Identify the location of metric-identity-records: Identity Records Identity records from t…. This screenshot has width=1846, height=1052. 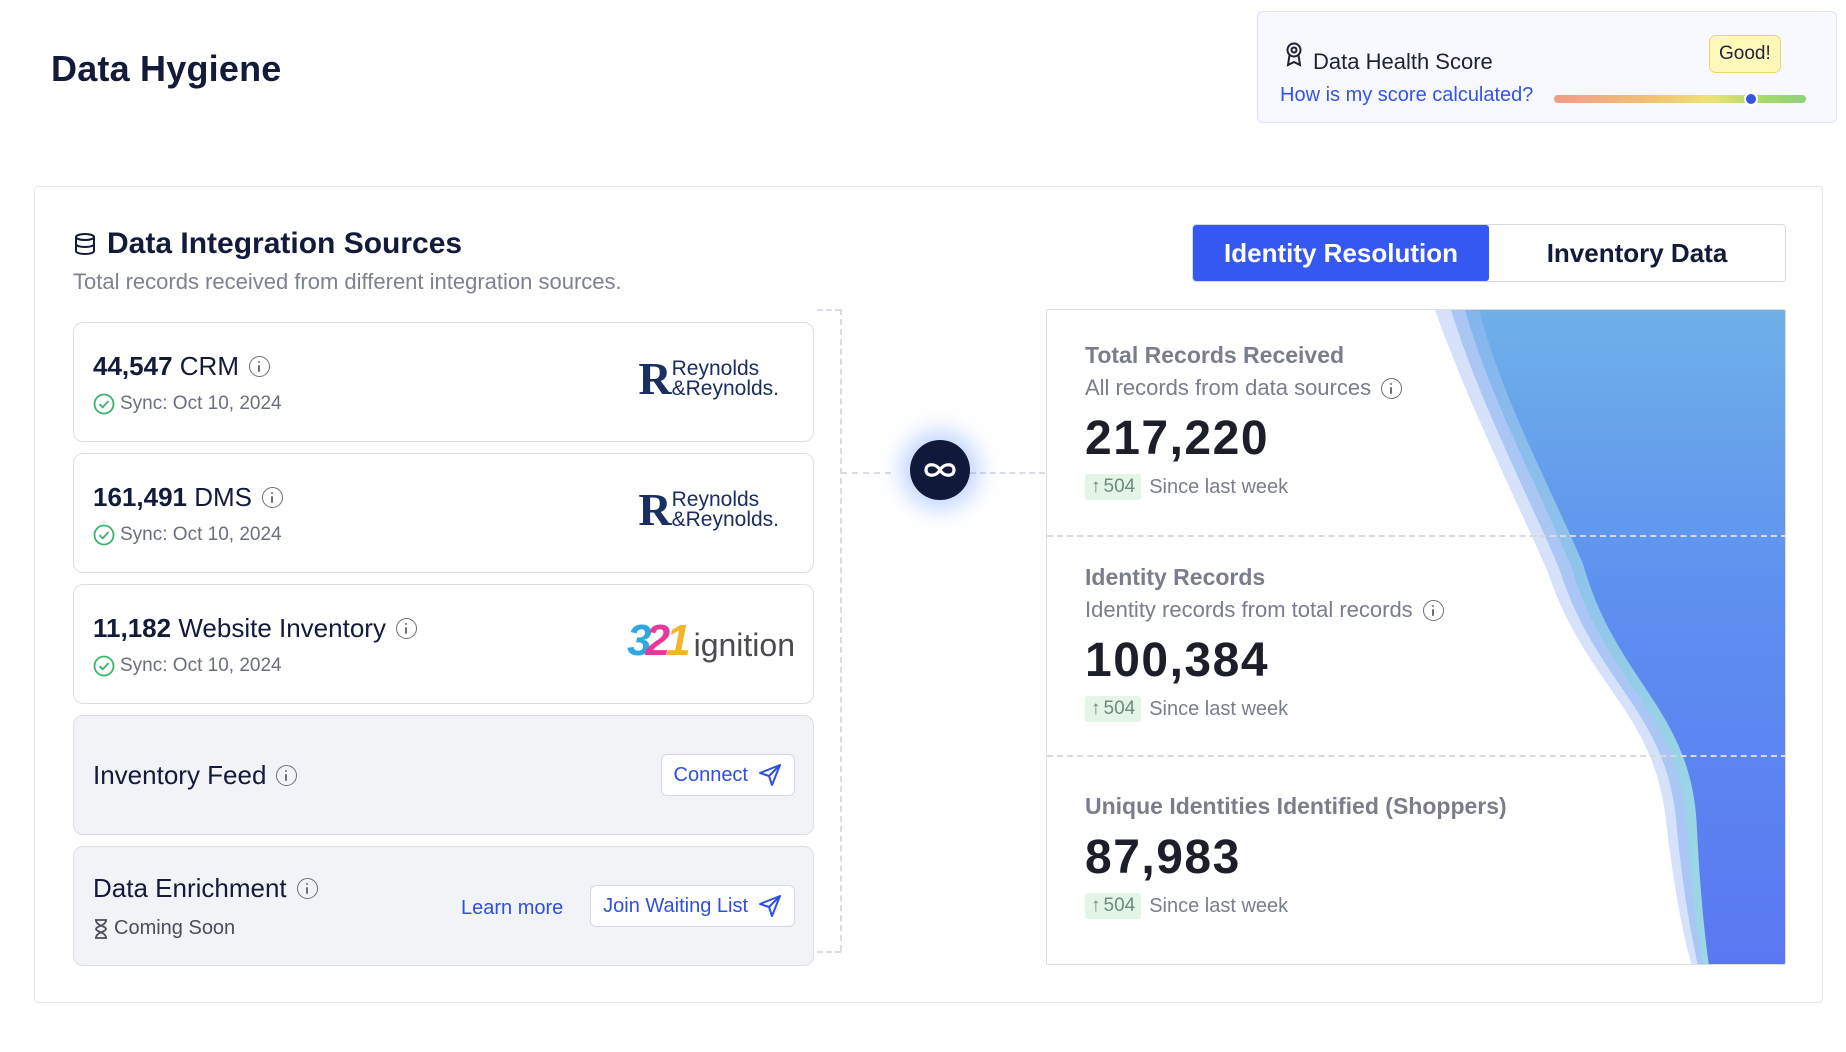
(1264, 643).